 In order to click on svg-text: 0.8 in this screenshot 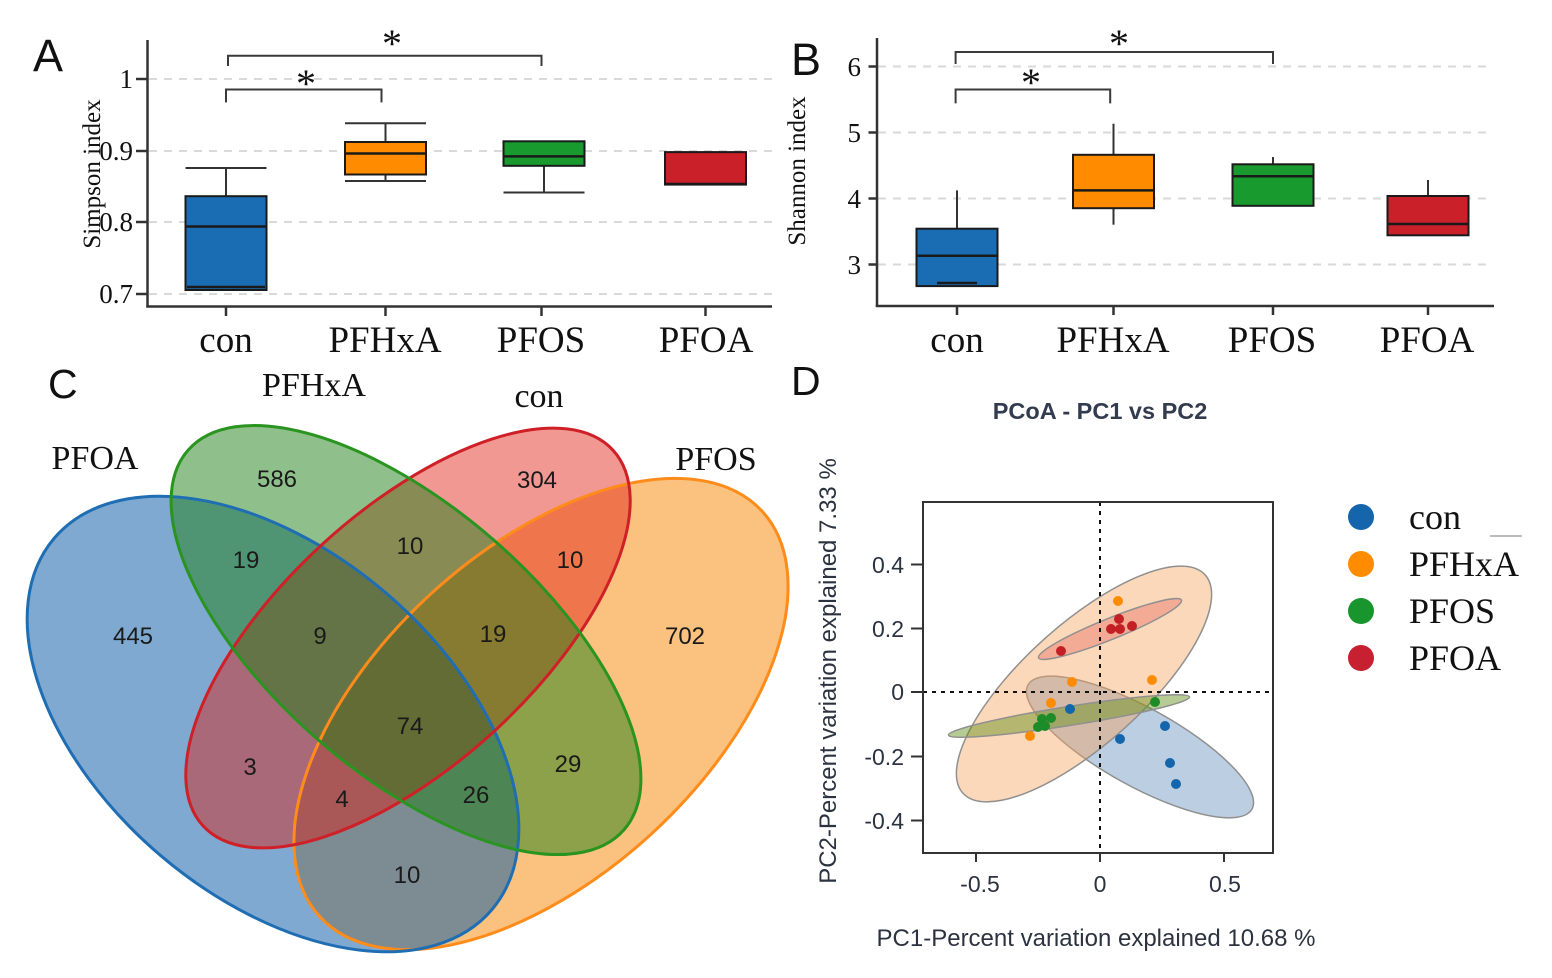, I will do `click(116, 222)`.